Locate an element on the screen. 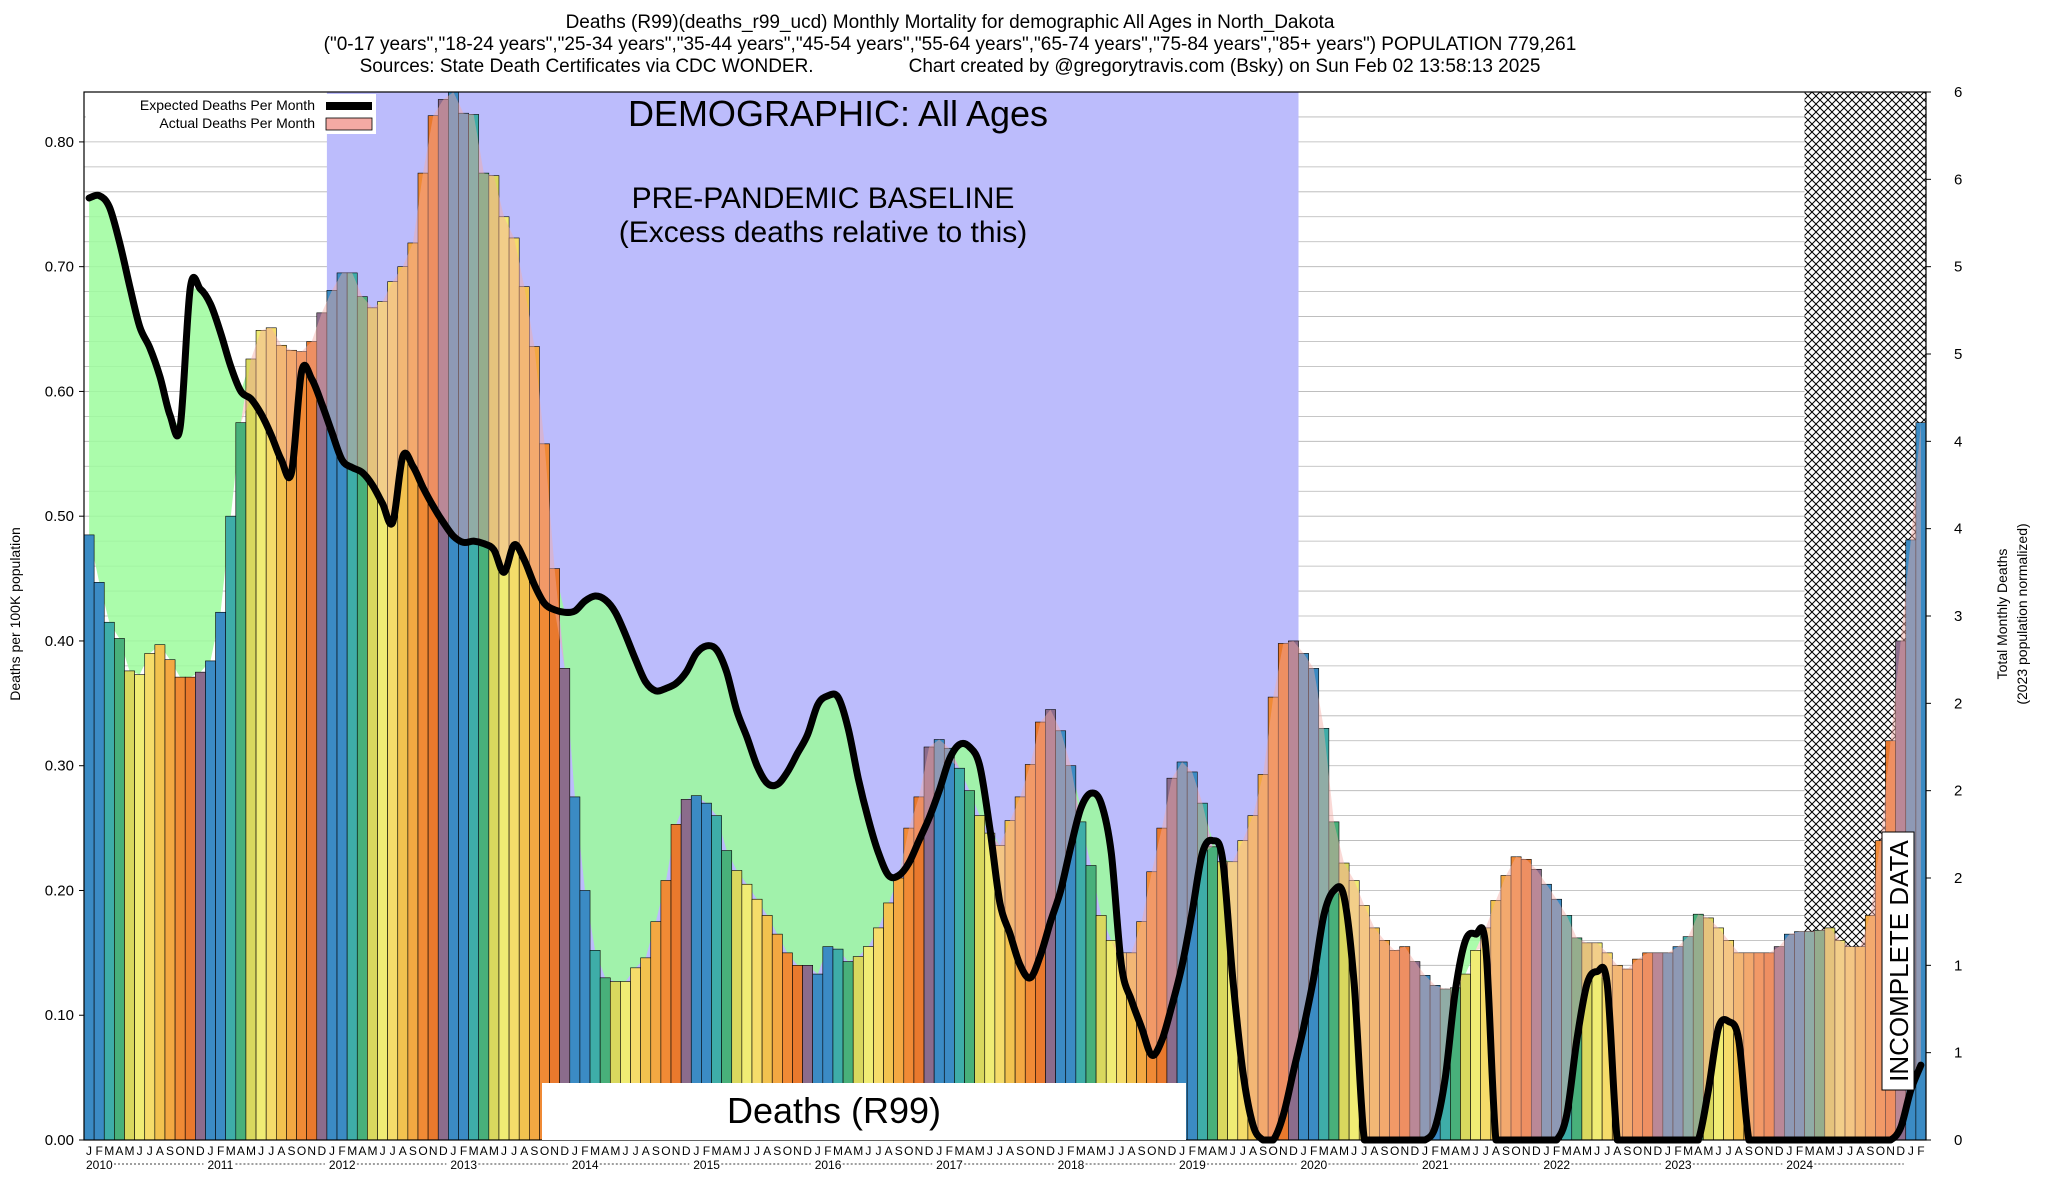 This screenshot has height=1200, width=2048. incomplete-label-group: INCOMPLETE DATA is located at coordinates (1898, 961).